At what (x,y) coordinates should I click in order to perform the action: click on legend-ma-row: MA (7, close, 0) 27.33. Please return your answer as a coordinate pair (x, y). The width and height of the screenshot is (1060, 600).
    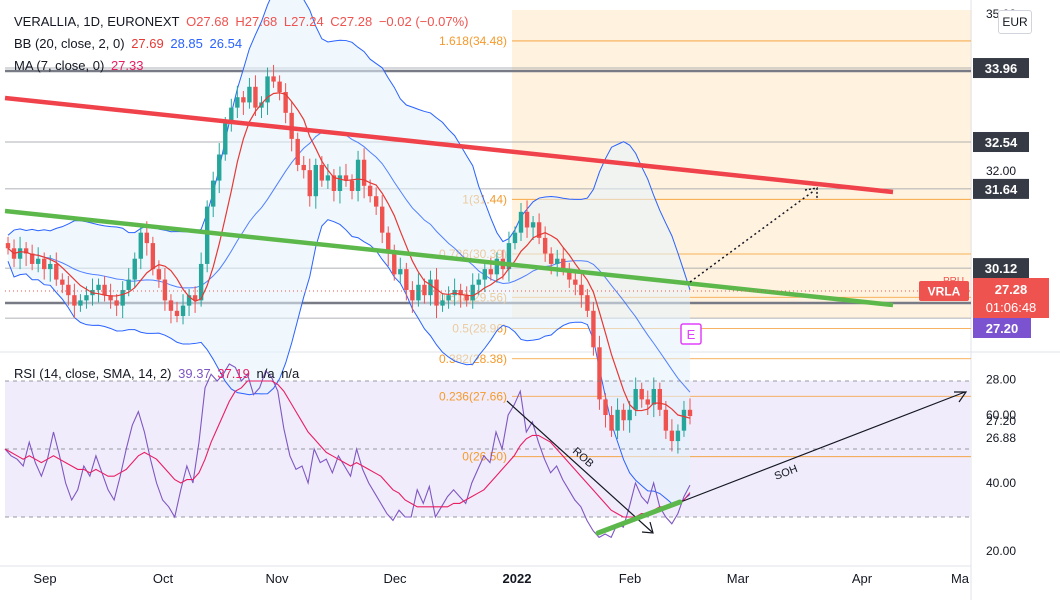
    Looking at the image, I should click on (80, 65).